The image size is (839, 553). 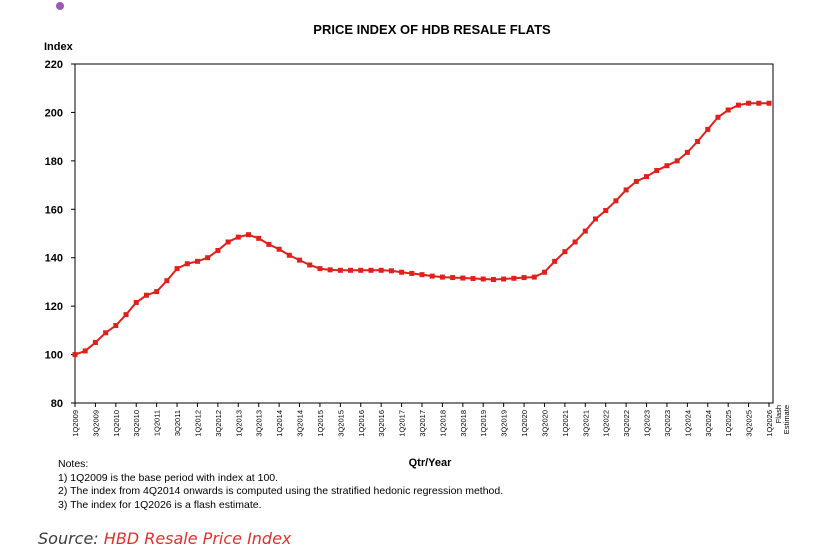 What do you see at coordinates (75, 423) in the screenshot?
I see `x-tick-label: 1Q2009` at bounding box center [75, 423].